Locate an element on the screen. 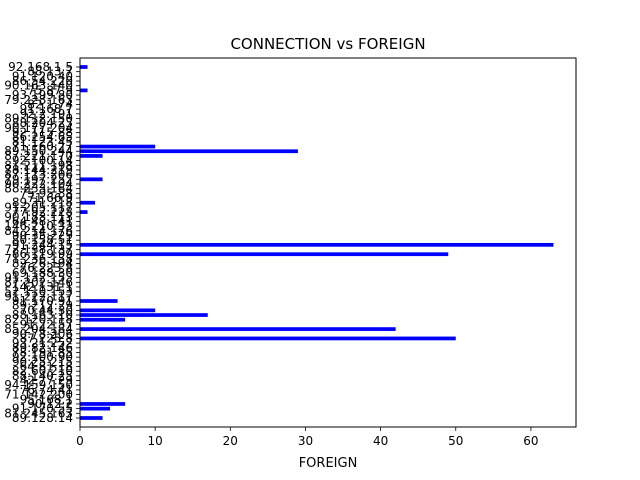  y-tick-label: 90.177.204 is located at coordinates (38, 128).